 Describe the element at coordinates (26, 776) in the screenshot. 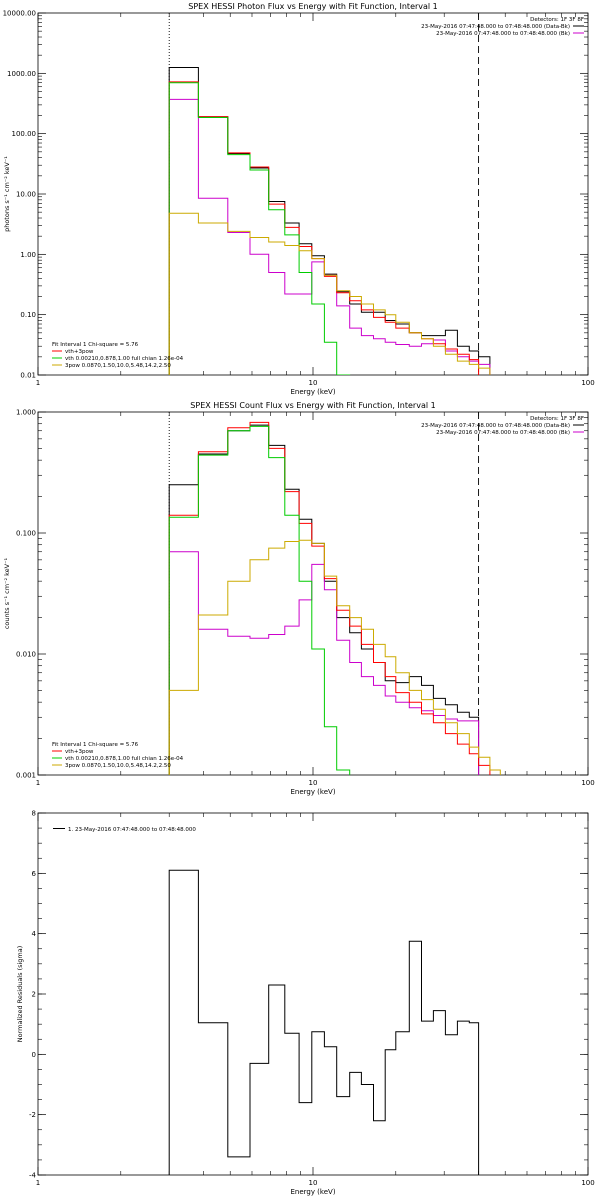

I see `y-tick-label: 0.001` at that location.